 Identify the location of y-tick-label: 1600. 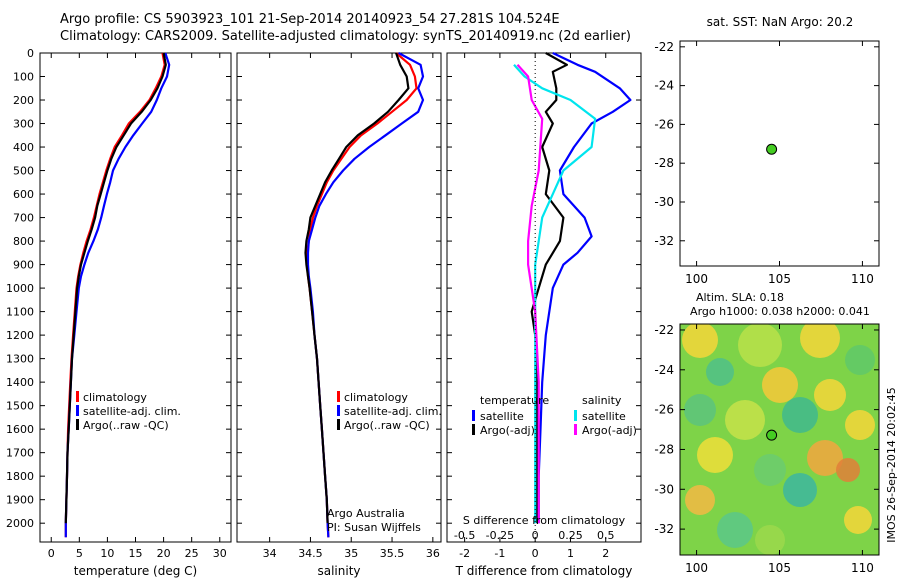
(20, 429).